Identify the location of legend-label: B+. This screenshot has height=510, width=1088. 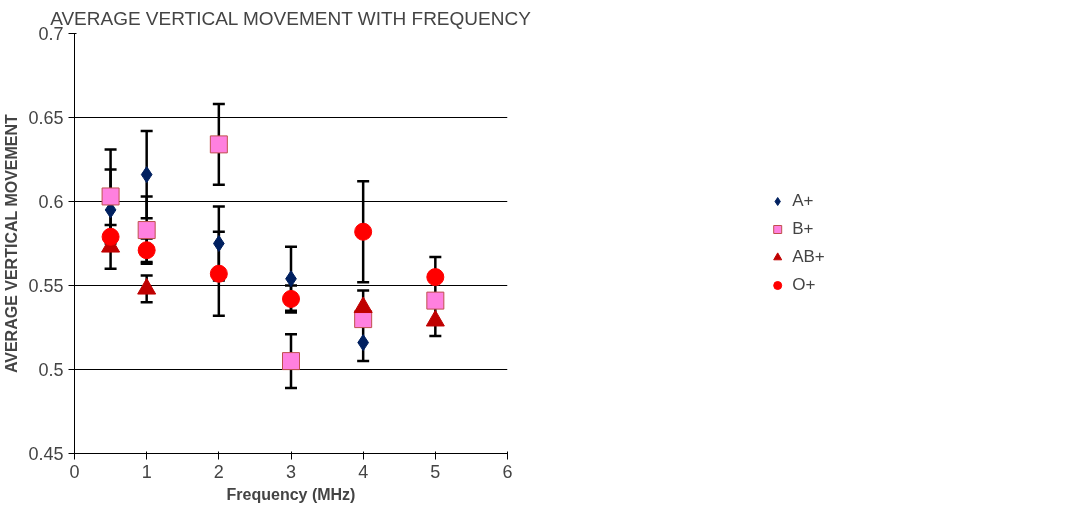
(803, 229).